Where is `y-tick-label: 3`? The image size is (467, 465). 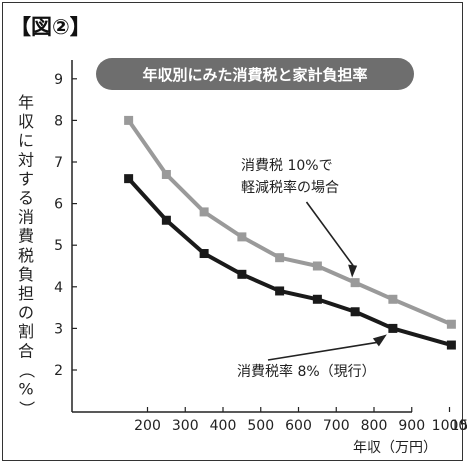
y-tick-label: 3 is located at coordinates (58, 329).